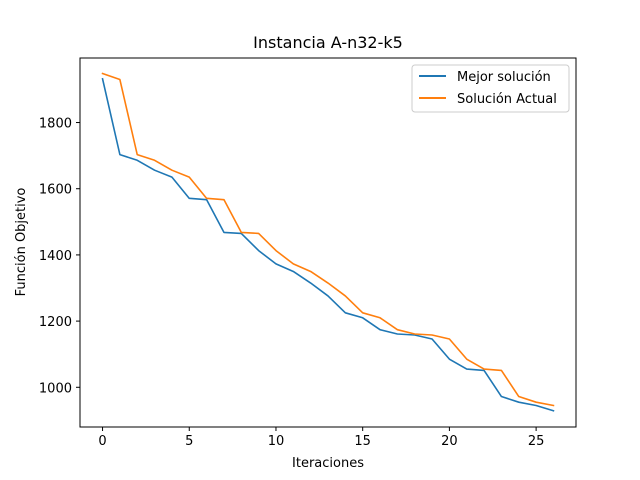 The image size is (640, 480). What do you see at coordinates (55, 124) in the screenshot?
I see `y-tick-label: 1800` at bounding box center [55, 124].